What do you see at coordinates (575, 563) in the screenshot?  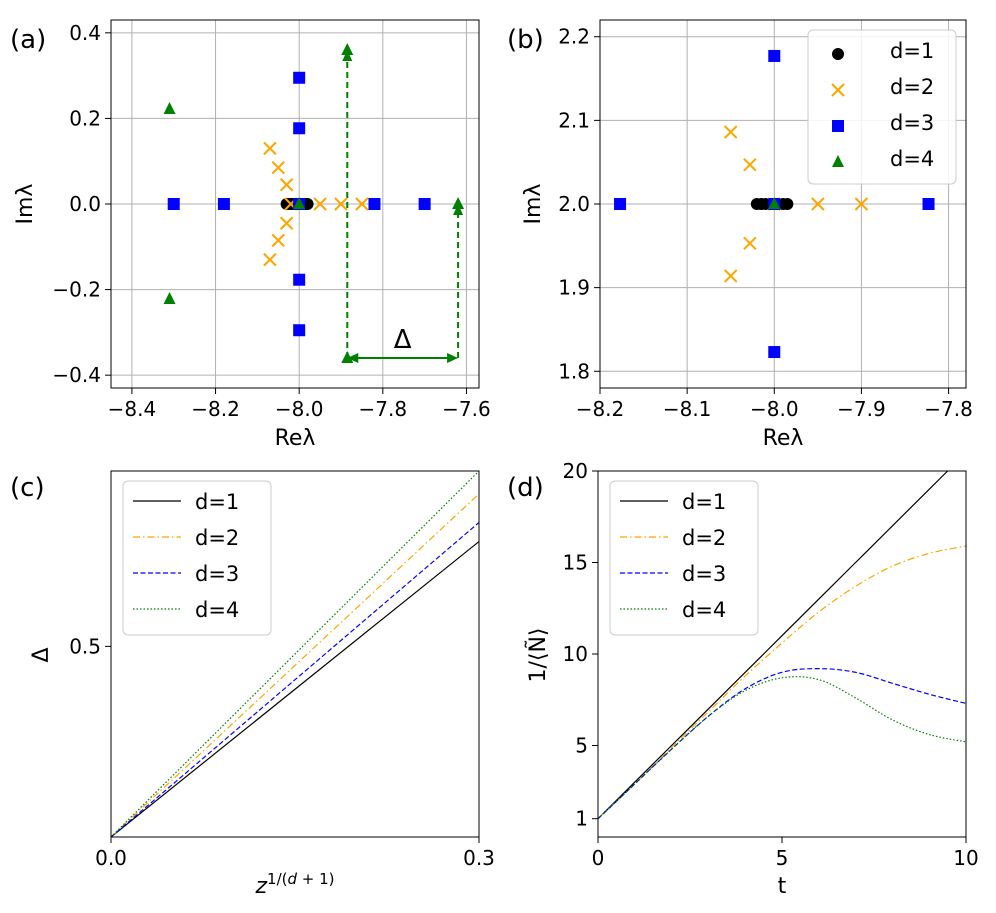 I see `panel-d-ytick-label-3: 15` at bounding box center [575, 563].